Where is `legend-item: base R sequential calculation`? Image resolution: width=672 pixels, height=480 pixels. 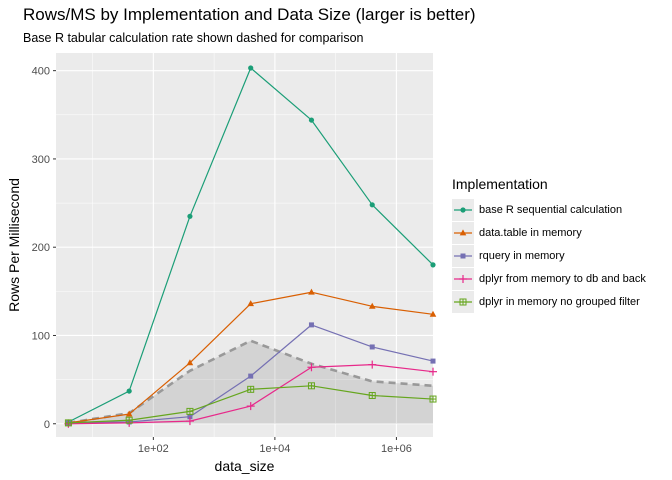 legend-item: base R sequential calculation is located at coordinates (549, 209).